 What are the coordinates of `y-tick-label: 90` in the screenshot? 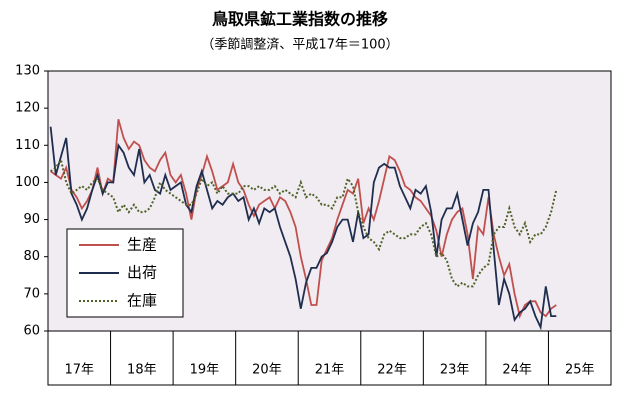 It's located at (31, 219).